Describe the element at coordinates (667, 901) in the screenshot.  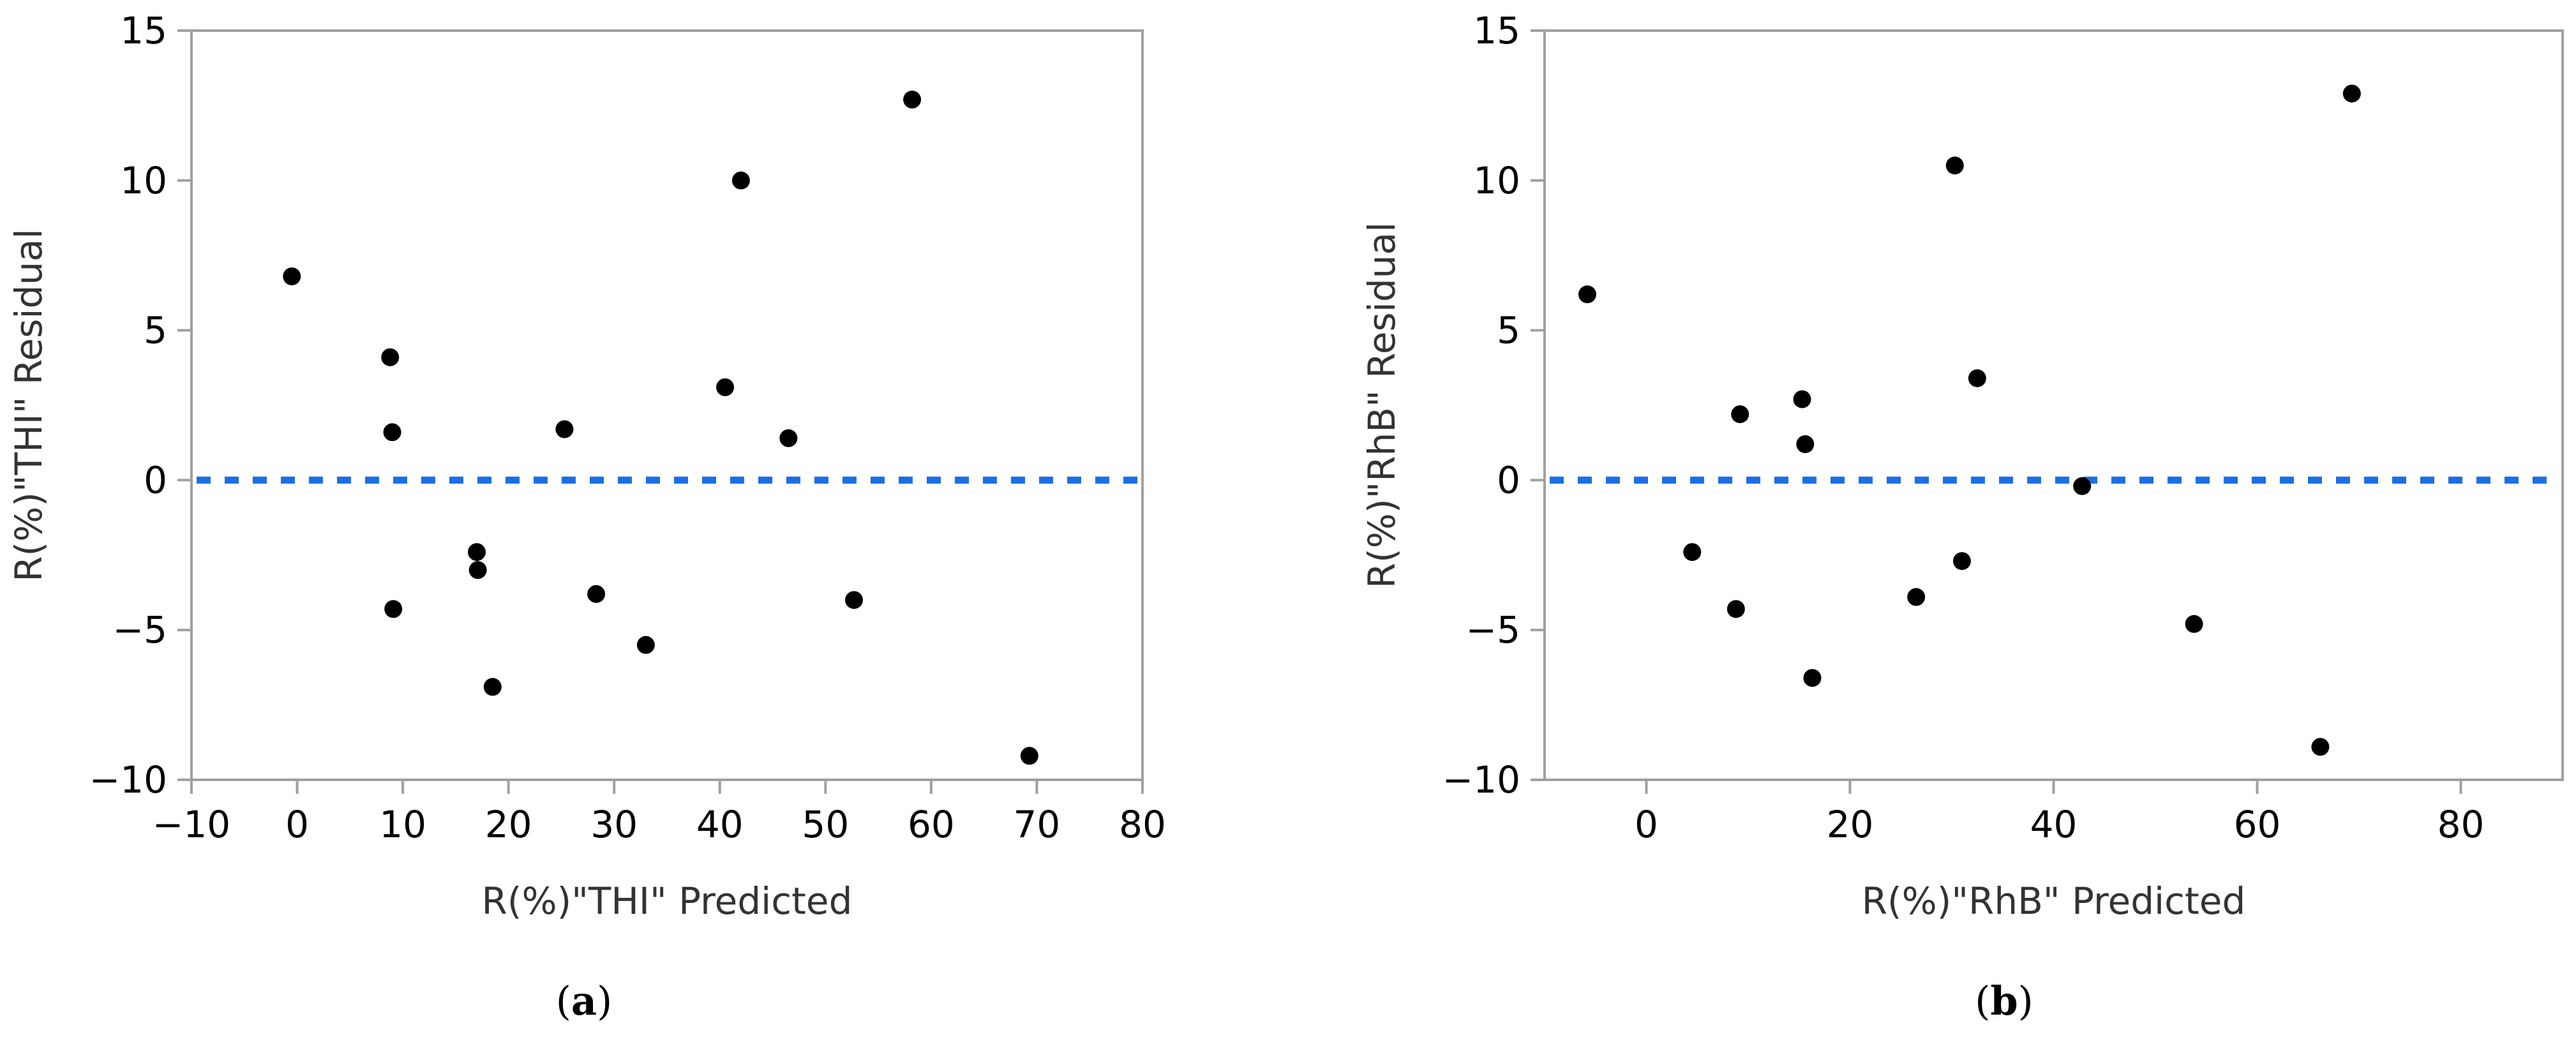
I see `x-axis-title-a: R(%)"THI" Predicted` at that location.